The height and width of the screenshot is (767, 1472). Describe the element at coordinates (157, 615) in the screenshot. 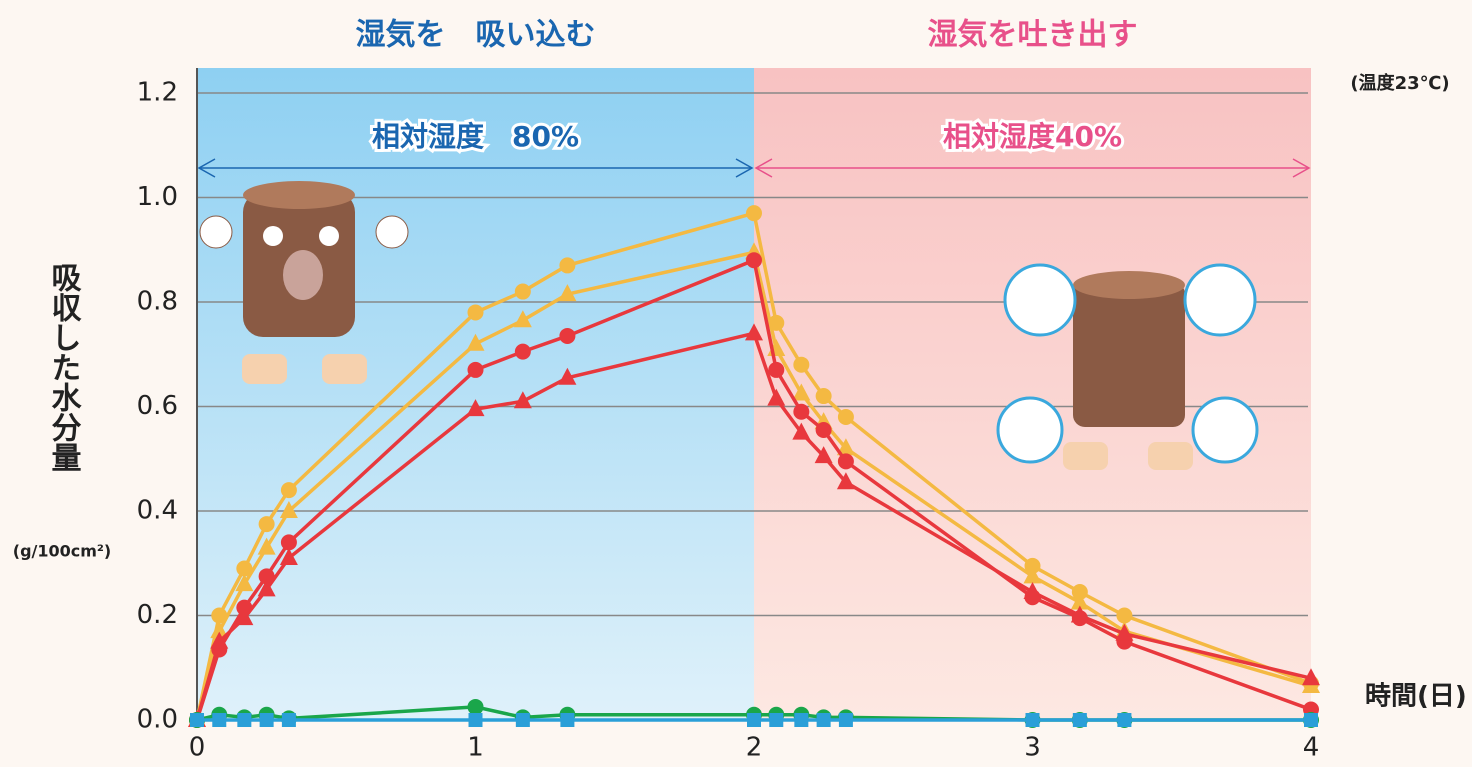

I see `y-tick-label: 0.2` at that location.